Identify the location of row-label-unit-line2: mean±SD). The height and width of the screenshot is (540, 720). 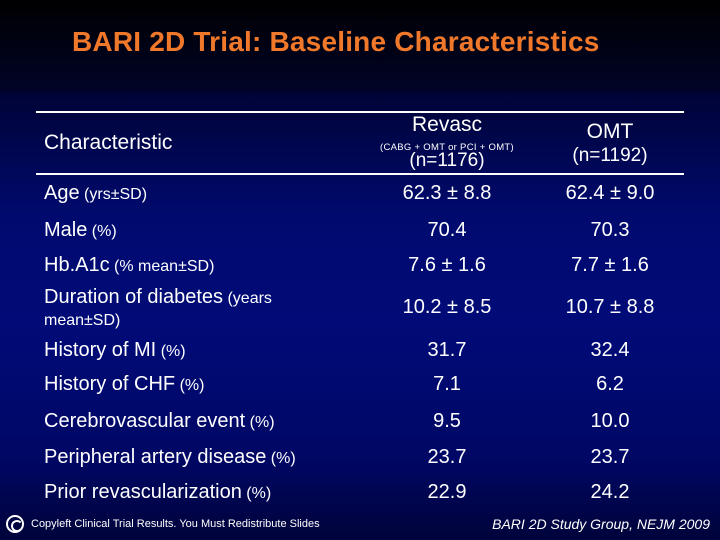
(82, 320).